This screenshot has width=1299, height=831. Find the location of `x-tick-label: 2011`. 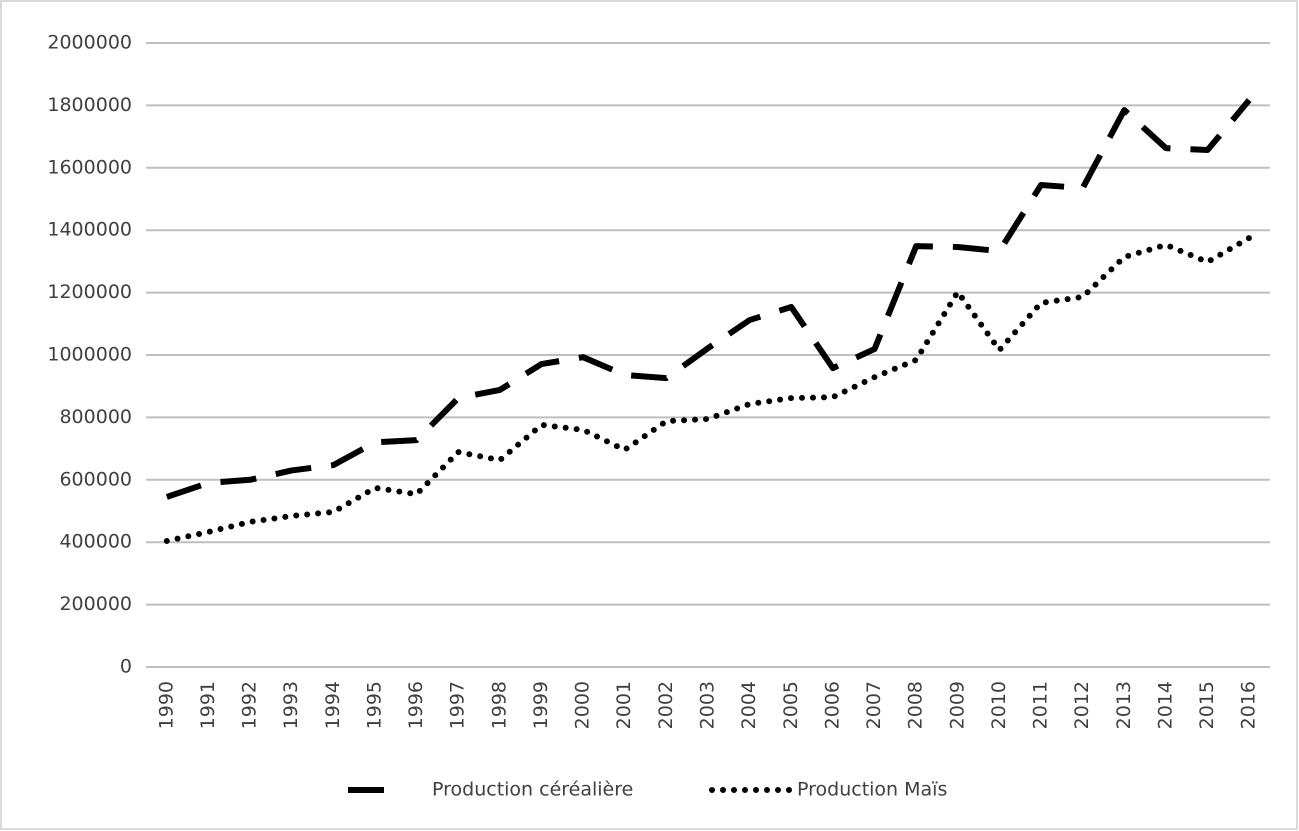

x-tick-label: 2011 is located at coordinates (1041, 705).